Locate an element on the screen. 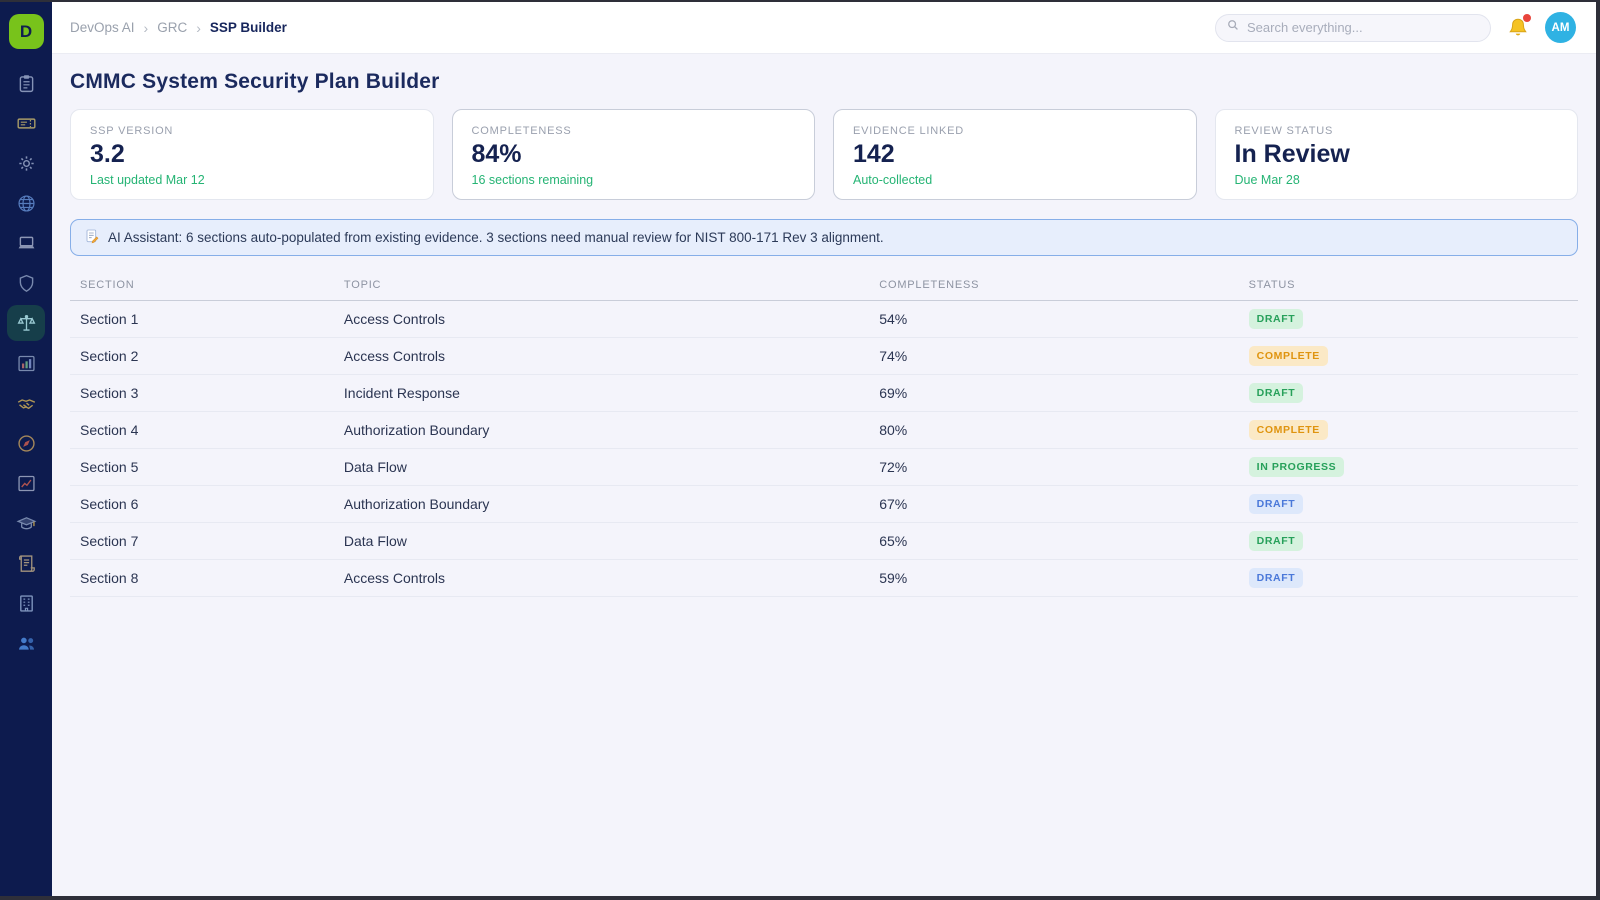 The width and height of the screenshot is (1600, 900). sidebar-item-handshake is located at coordinates (26, 403).